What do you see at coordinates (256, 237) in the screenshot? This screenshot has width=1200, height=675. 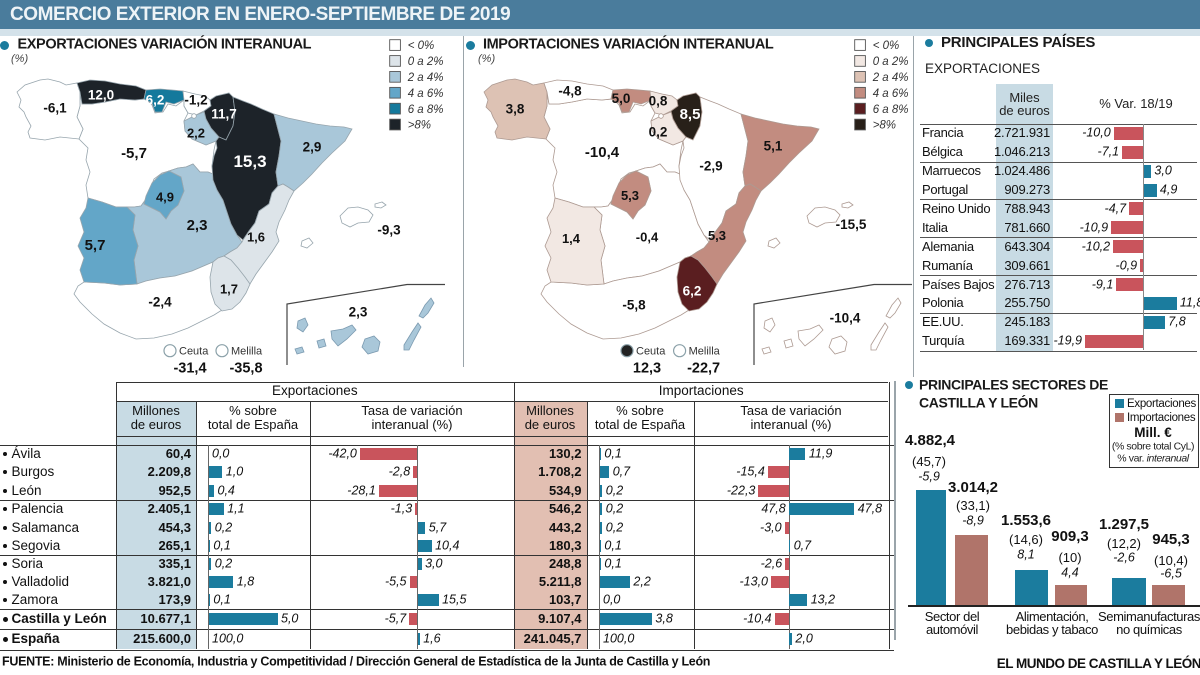 I see `svg-text: 1,6` at bounding box center [256, 237].